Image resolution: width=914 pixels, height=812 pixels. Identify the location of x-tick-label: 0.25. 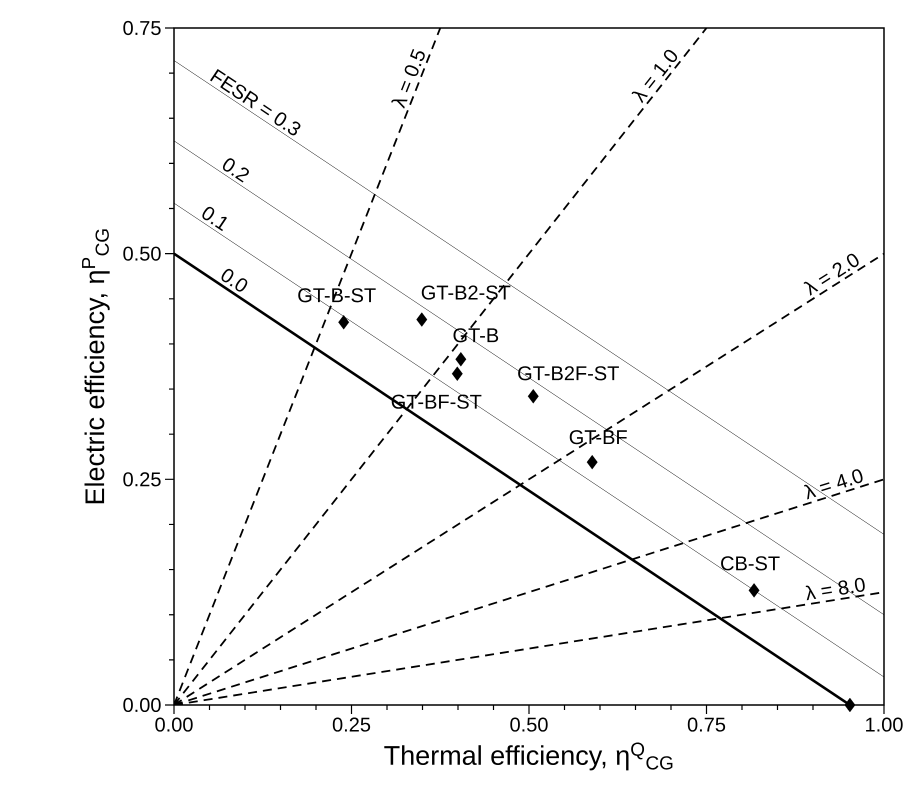
(351, 725).